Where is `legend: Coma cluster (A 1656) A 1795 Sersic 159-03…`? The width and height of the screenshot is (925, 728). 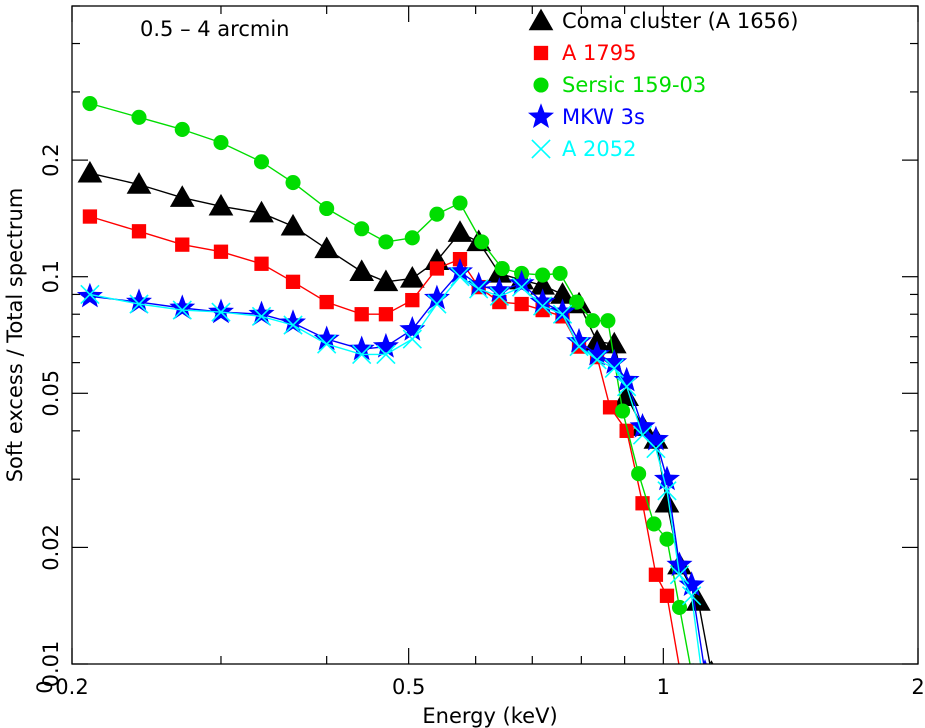 legend: Coma cluster (A 1656) A 1795 Sersic 159-03… is located at coordinates (663, 84).